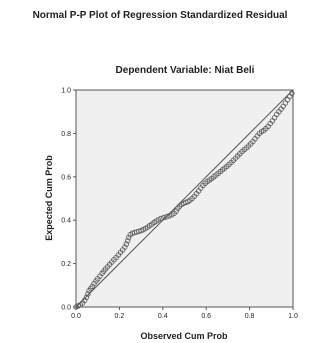 This screenshot has width=320, height=343. What do you see at coordinates (66, 264) in the screenshot?
I see `y-tick-label: 0.2` at bounding box center [66, 264].